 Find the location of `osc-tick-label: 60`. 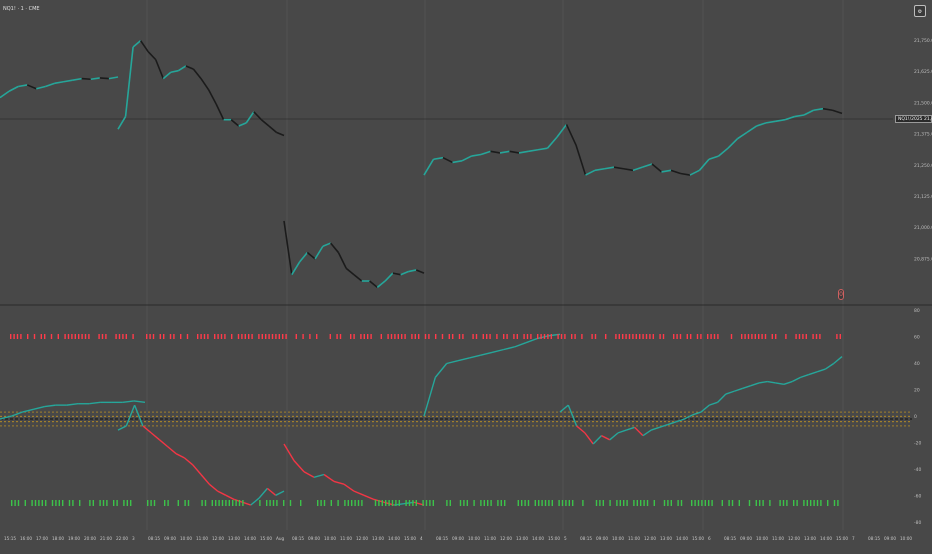

osc-tick-label: 60 is located at coordinates (917, 338).